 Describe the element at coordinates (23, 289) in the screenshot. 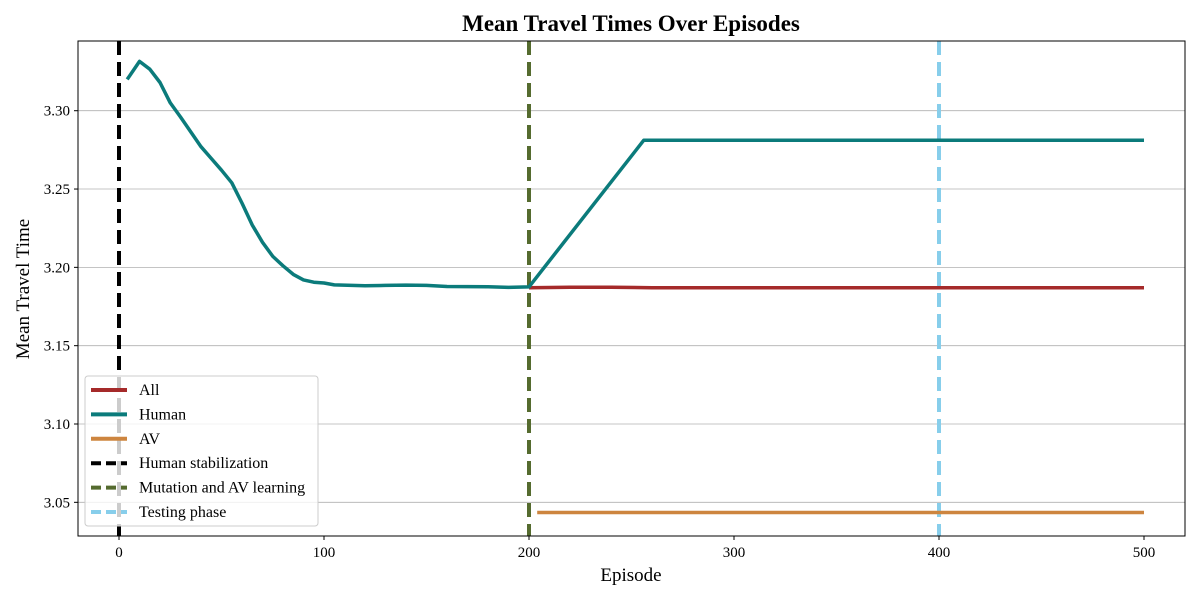

I see `y-axis-label: Mean Travel Time` at that location.